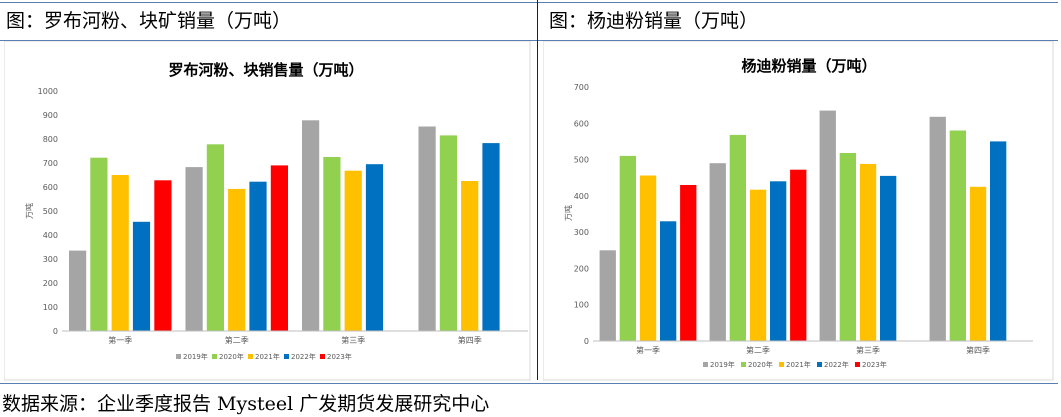 The width and height of the screenshot is (1061, 417). What do you see at coordinates (50, 115) in the screenshot?
I see `y-tick-label: 900` at bounding box center [50, 115].